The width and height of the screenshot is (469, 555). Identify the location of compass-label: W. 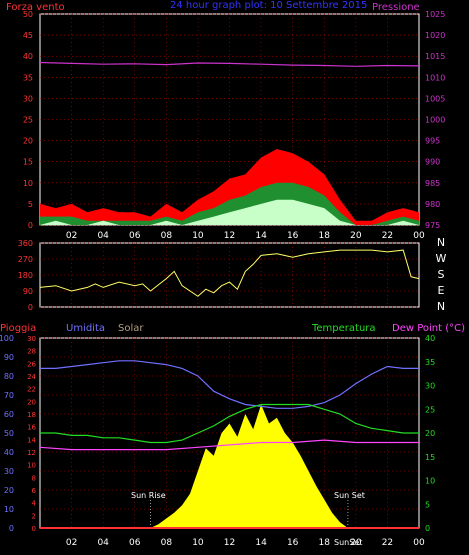
(441, 258).